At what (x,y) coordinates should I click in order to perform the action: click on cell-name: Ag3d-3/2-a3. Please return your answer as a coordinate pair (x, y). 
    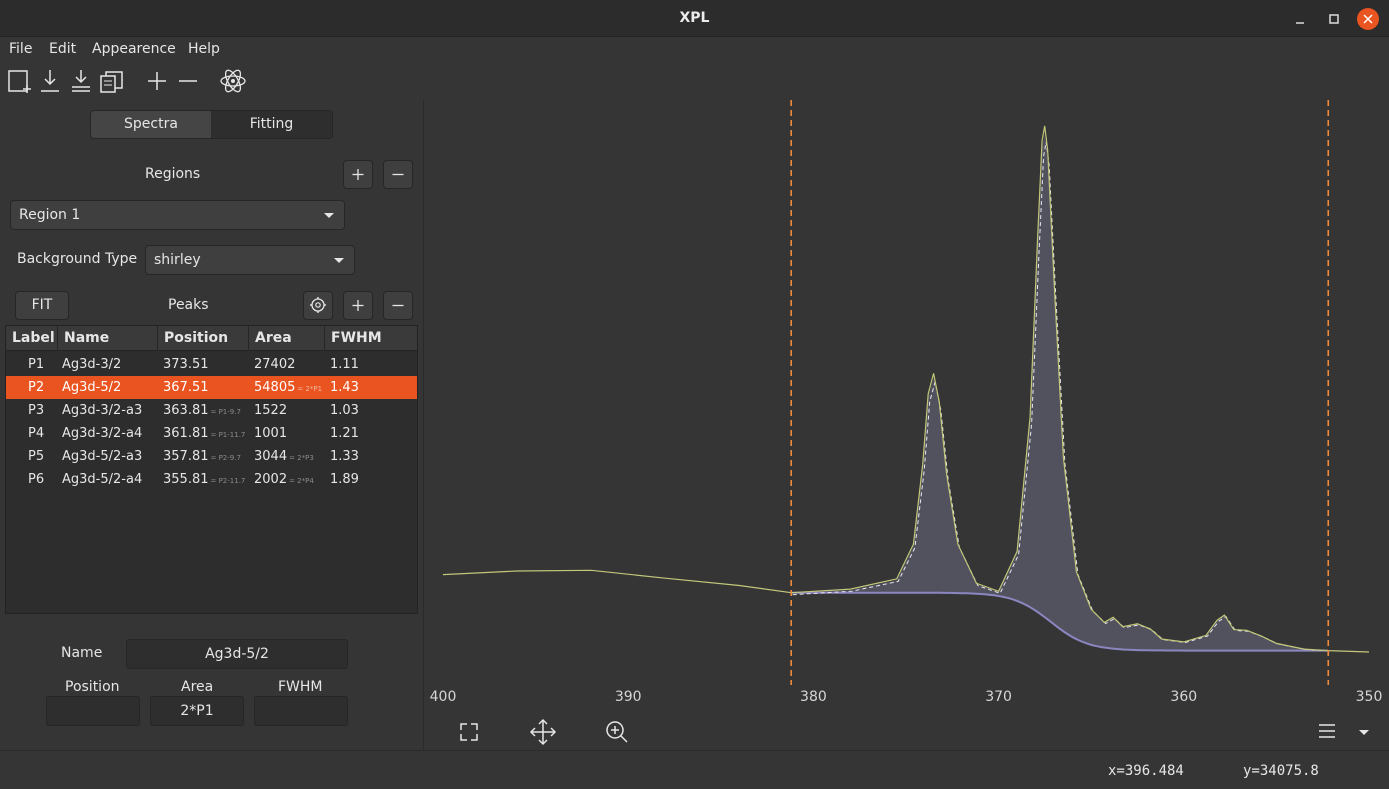
    Looking at the image, I should click on (102, 410).